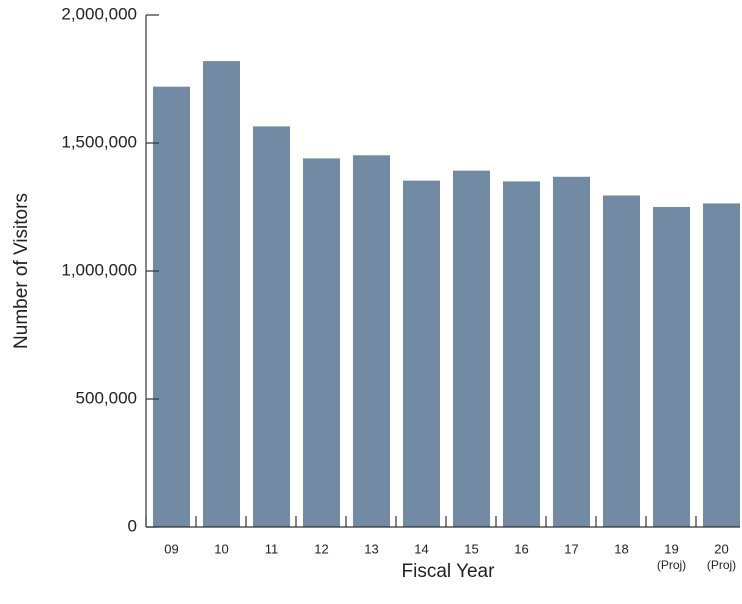 Image resolution: width=742 pixels, height=604 pixels. I want to click on y-axis: 0 500,000 1,000,000 1,500,000 2,000,000, so click(110, 269).